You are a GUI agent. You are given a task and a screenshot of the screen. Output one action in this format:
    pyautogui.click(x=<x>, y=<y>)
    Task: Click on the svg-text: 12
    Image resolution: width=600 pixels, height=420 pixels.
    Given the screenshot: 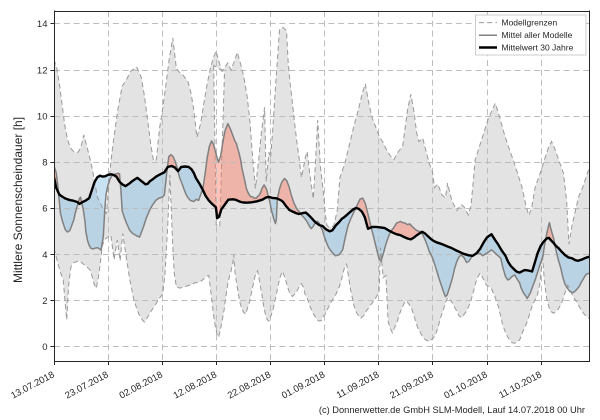 What is the action you would take?
    pyautogui.click(x=42, y=70)
    